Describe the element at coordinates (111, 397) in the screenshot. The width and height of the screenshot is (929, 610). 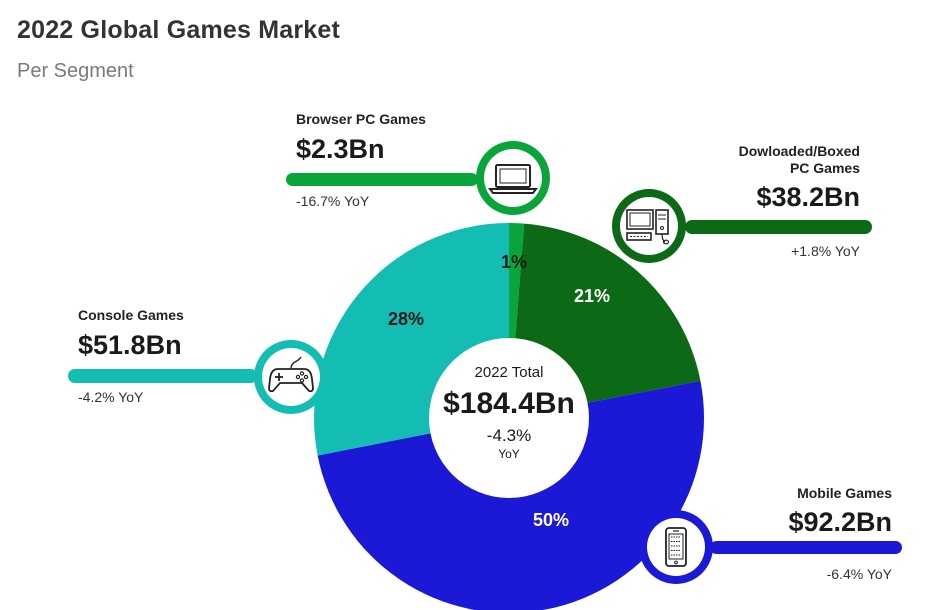
I see `console-games-yoy: -4.2% YoY` at that location.